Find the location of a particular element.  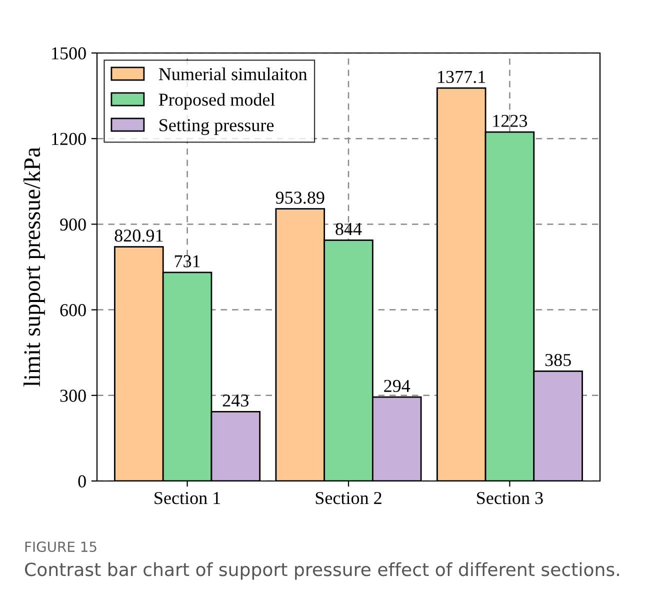

y-tick-label: 1500 is located at coordinates (69, 53).